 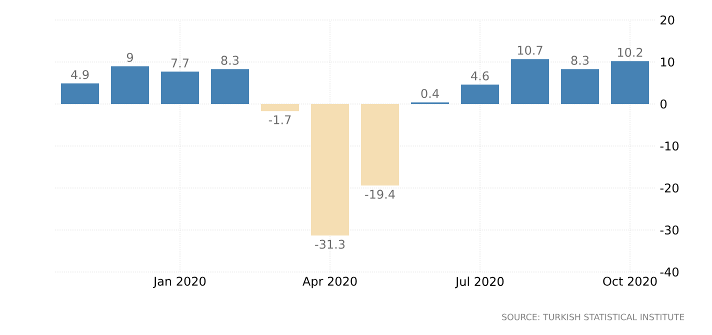 I want to click on data-label: -1.7, so click(x=279, y=119).